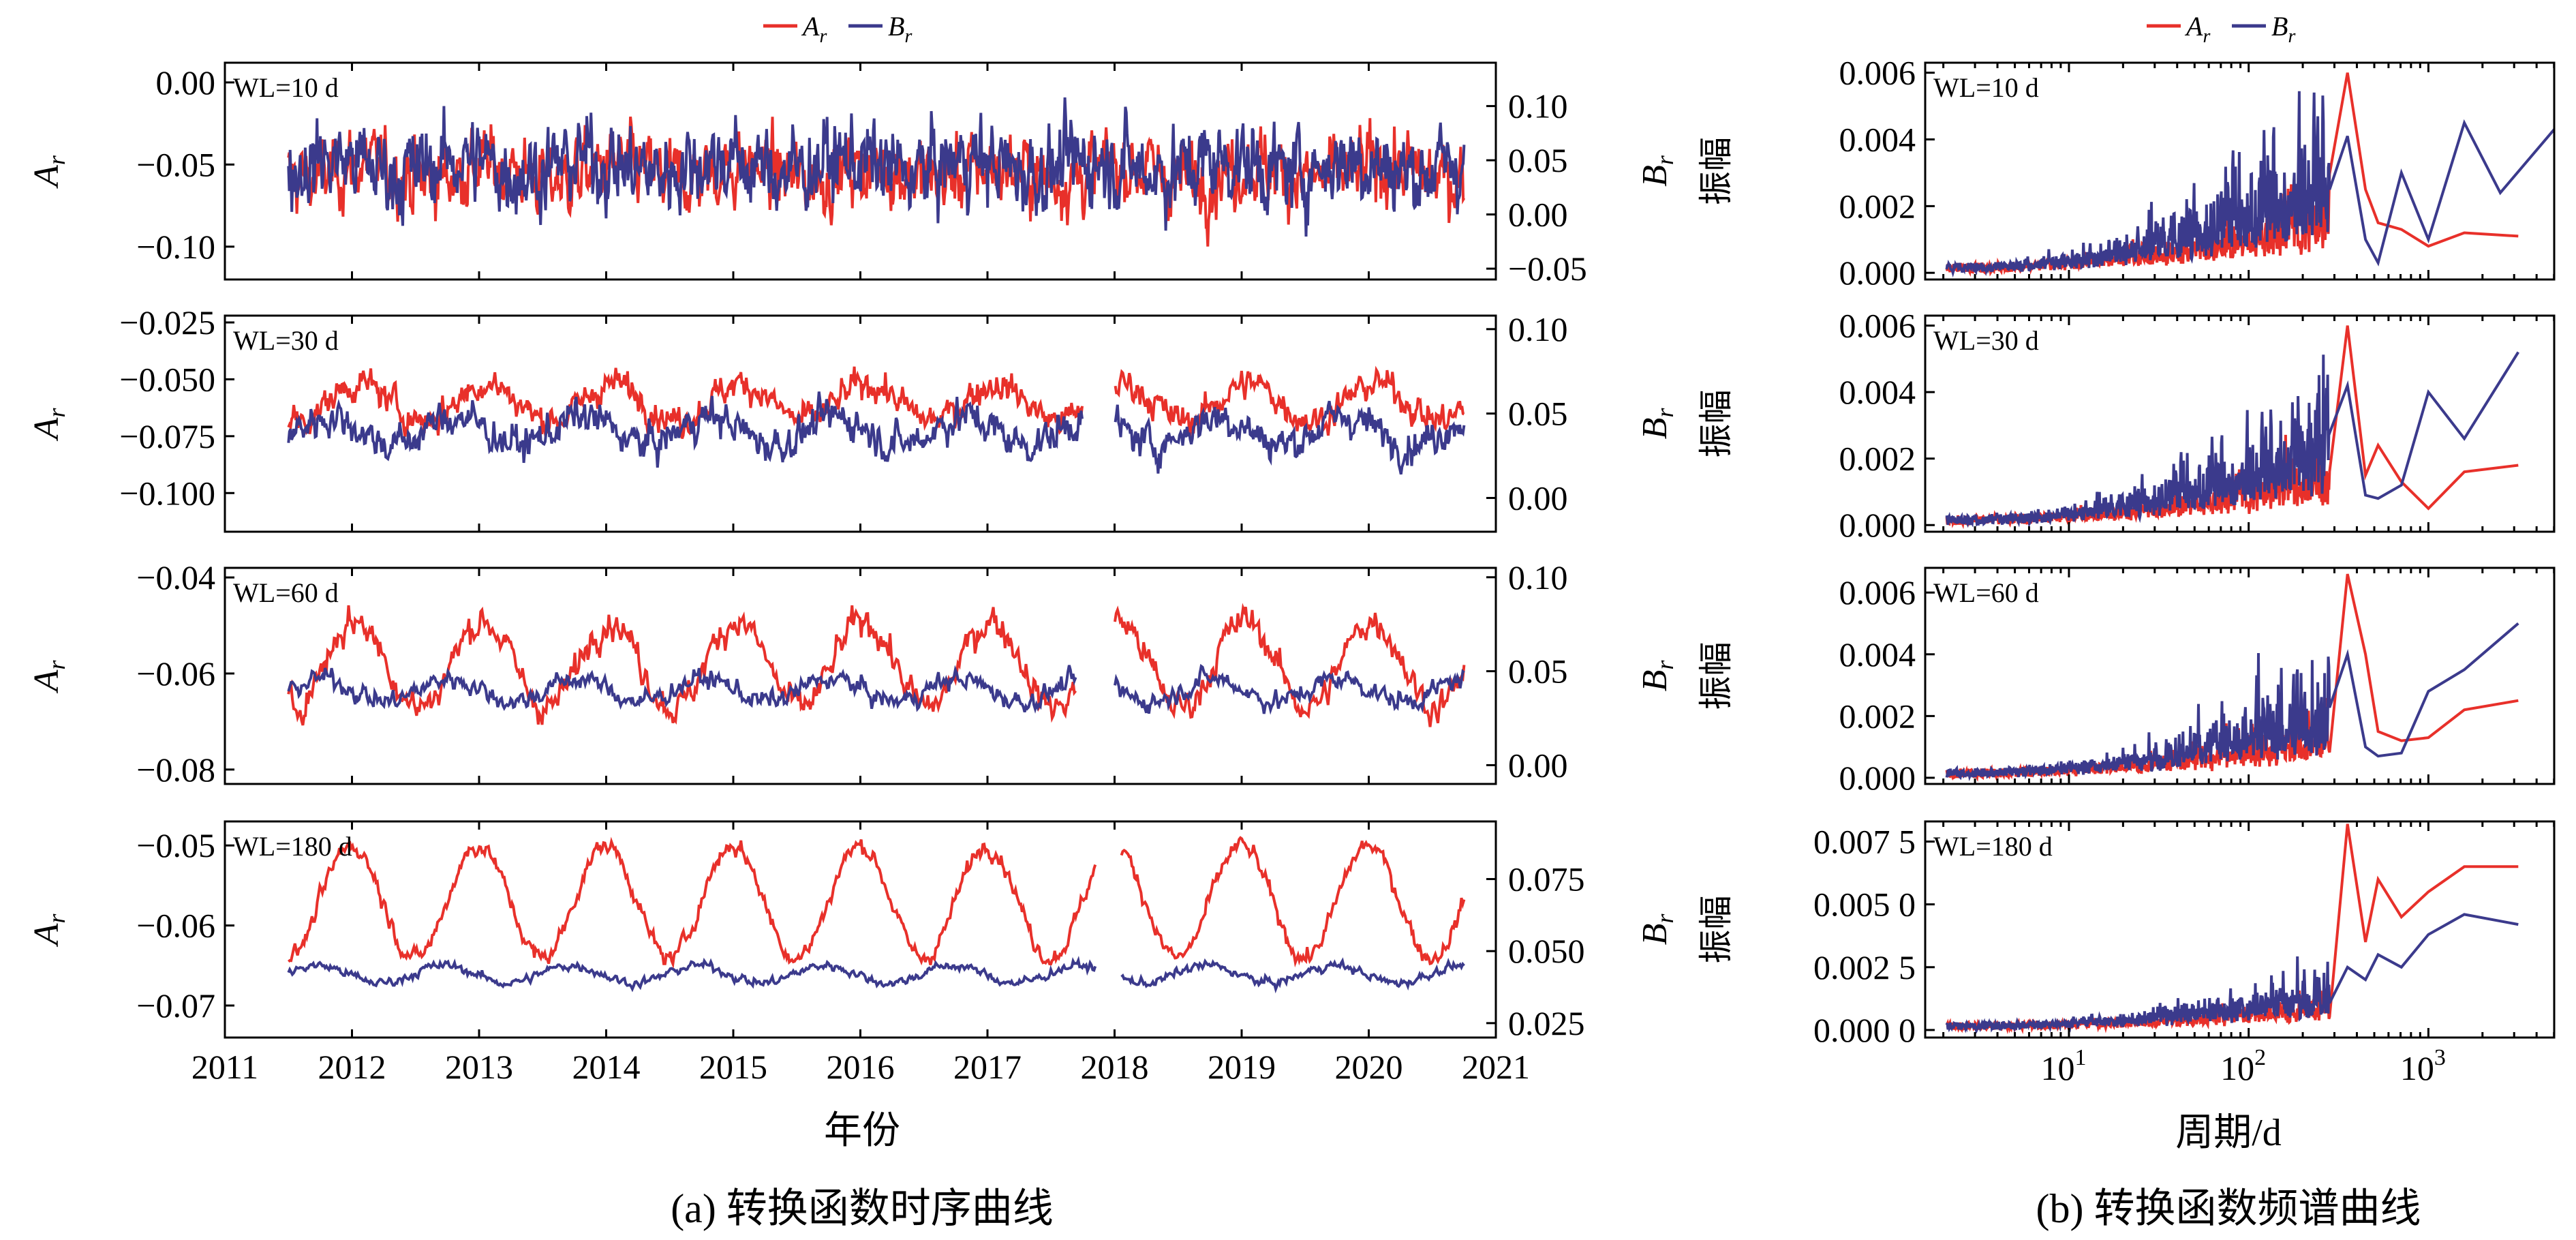  What do you see at coordinates (1369, 1067) in the screenshot?
I see `x-tick-label: 2020` at bounding box center [1369, 1067].